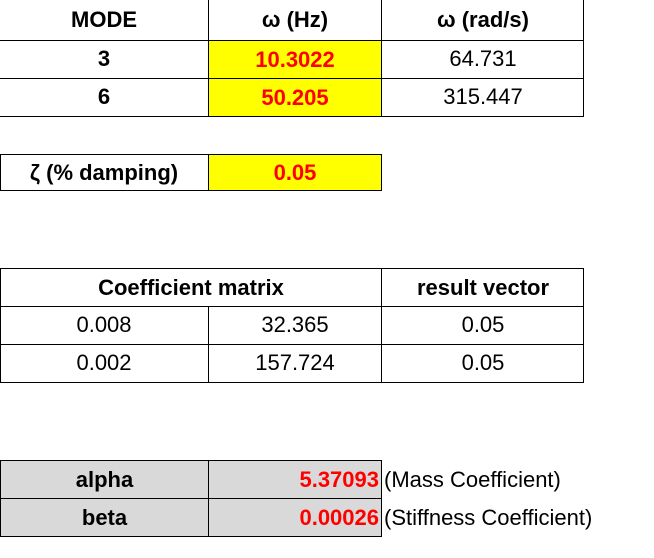 This screenshot has height=558, width=654. What do you see at coordinates (295, 362) in the screenshot?
I see `matrix-cell: 157.724` at bounding box center [295, 362].